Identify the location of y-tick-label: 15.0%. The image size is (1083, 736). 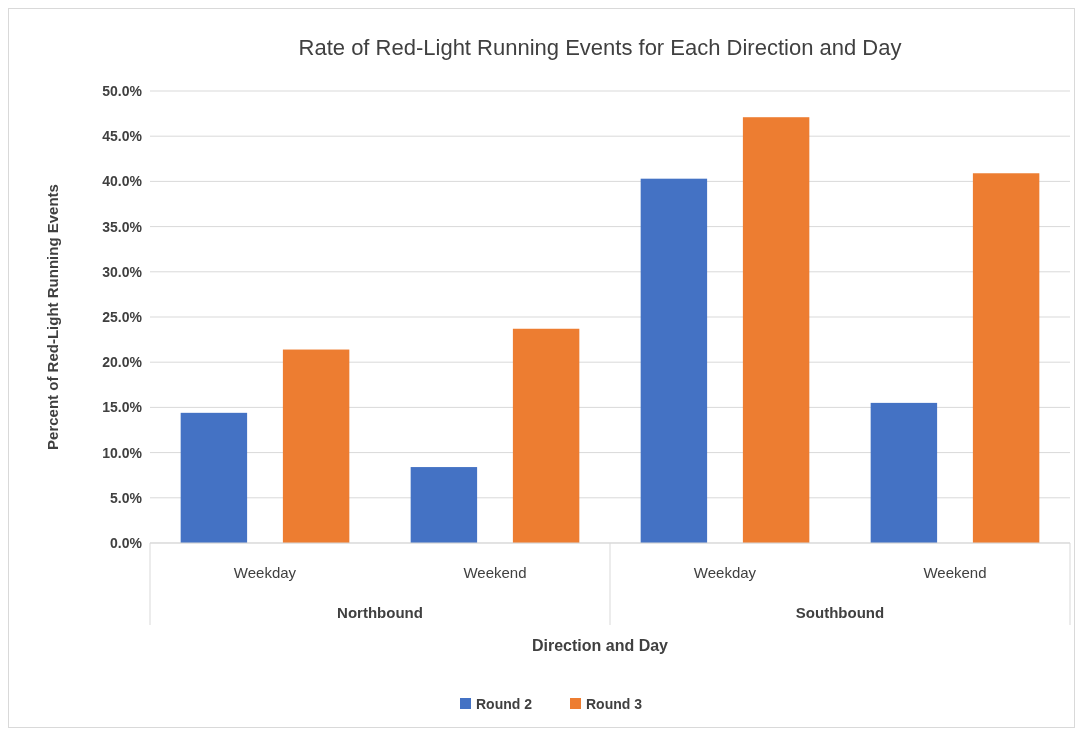
(122, 407).